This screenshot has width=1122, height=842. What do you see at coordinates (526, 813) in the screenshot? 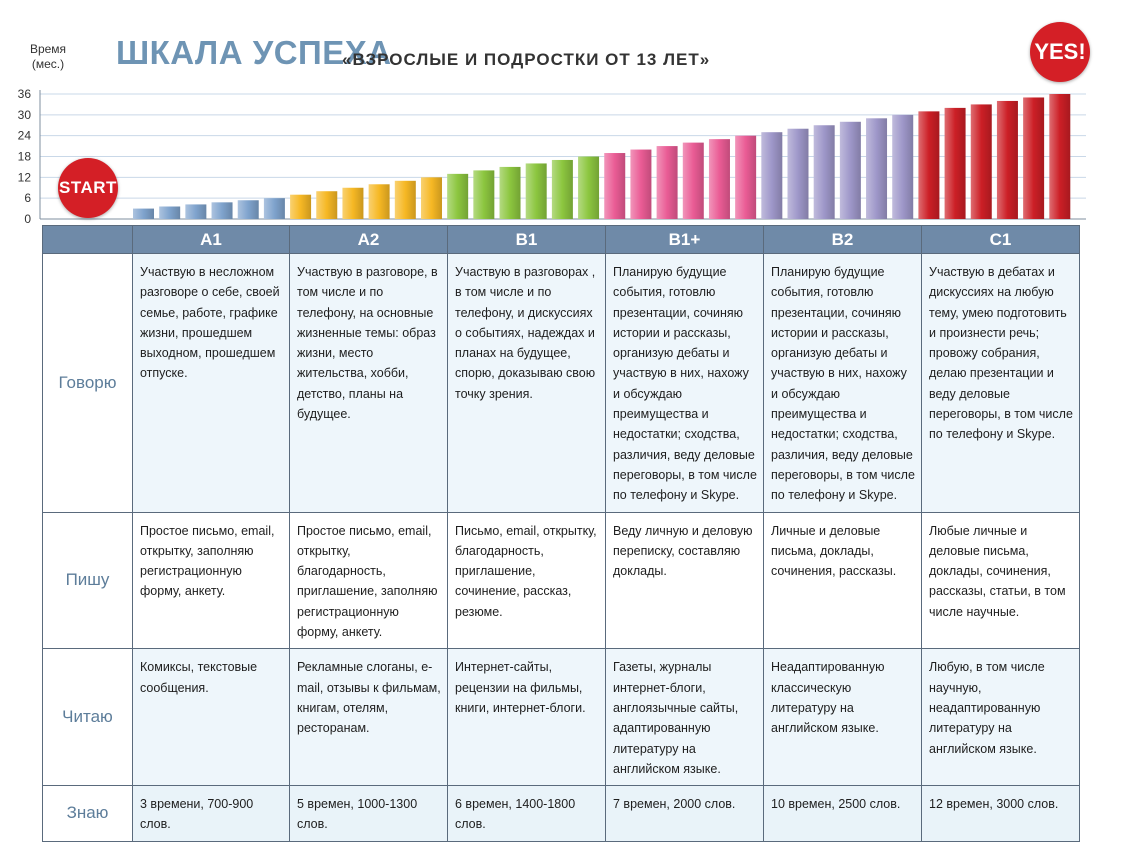
I see `table-cell: 6 времен, 1400-1800 слов.` at bounding box center [526, 813].